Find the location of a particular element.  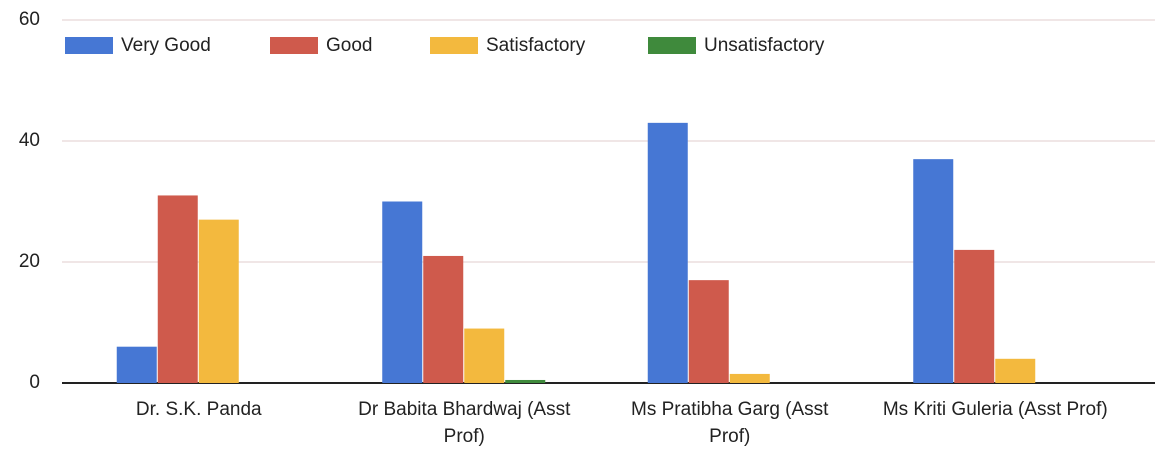

x-tick-label: Ms Kriti Guleria (Asst Prof) is located at coordinates (995, 409).